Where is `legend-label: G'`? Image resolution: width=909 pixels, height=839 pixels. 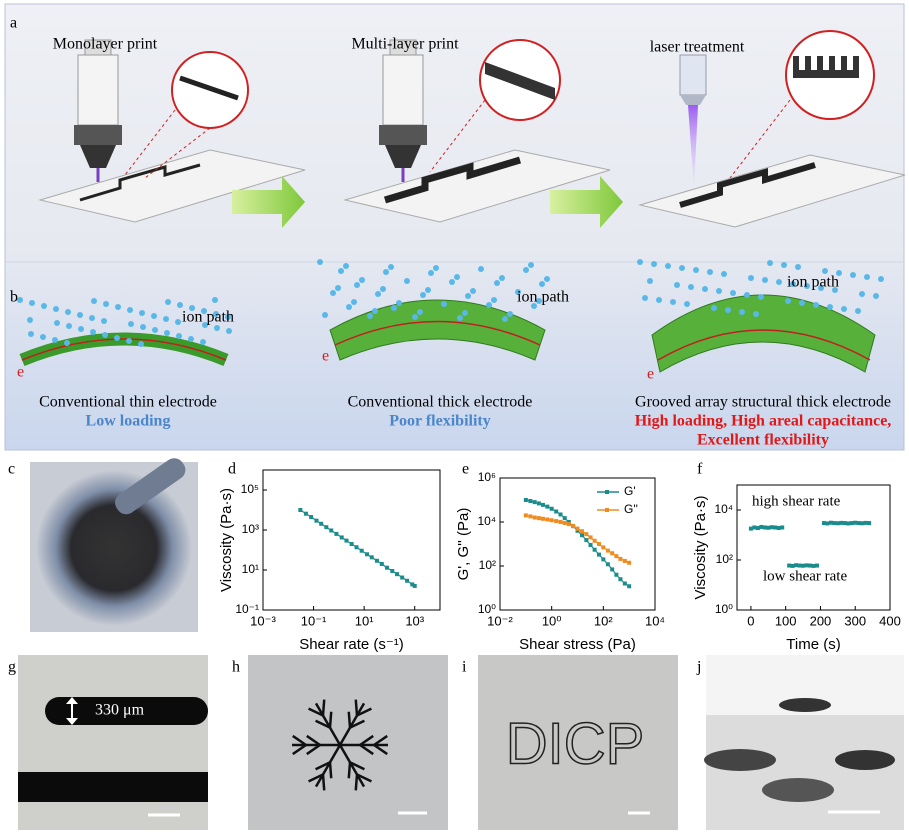
legend-label: G' is located at coordinates (630, 491).